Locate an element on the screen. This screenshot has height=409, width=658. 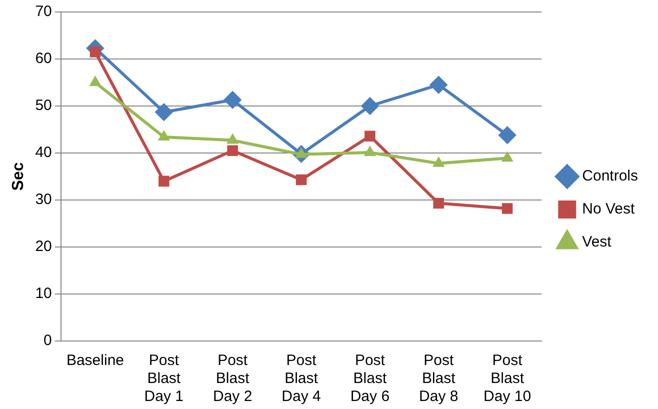
y-tick-label: 20 is located at coordinates (43, 247).